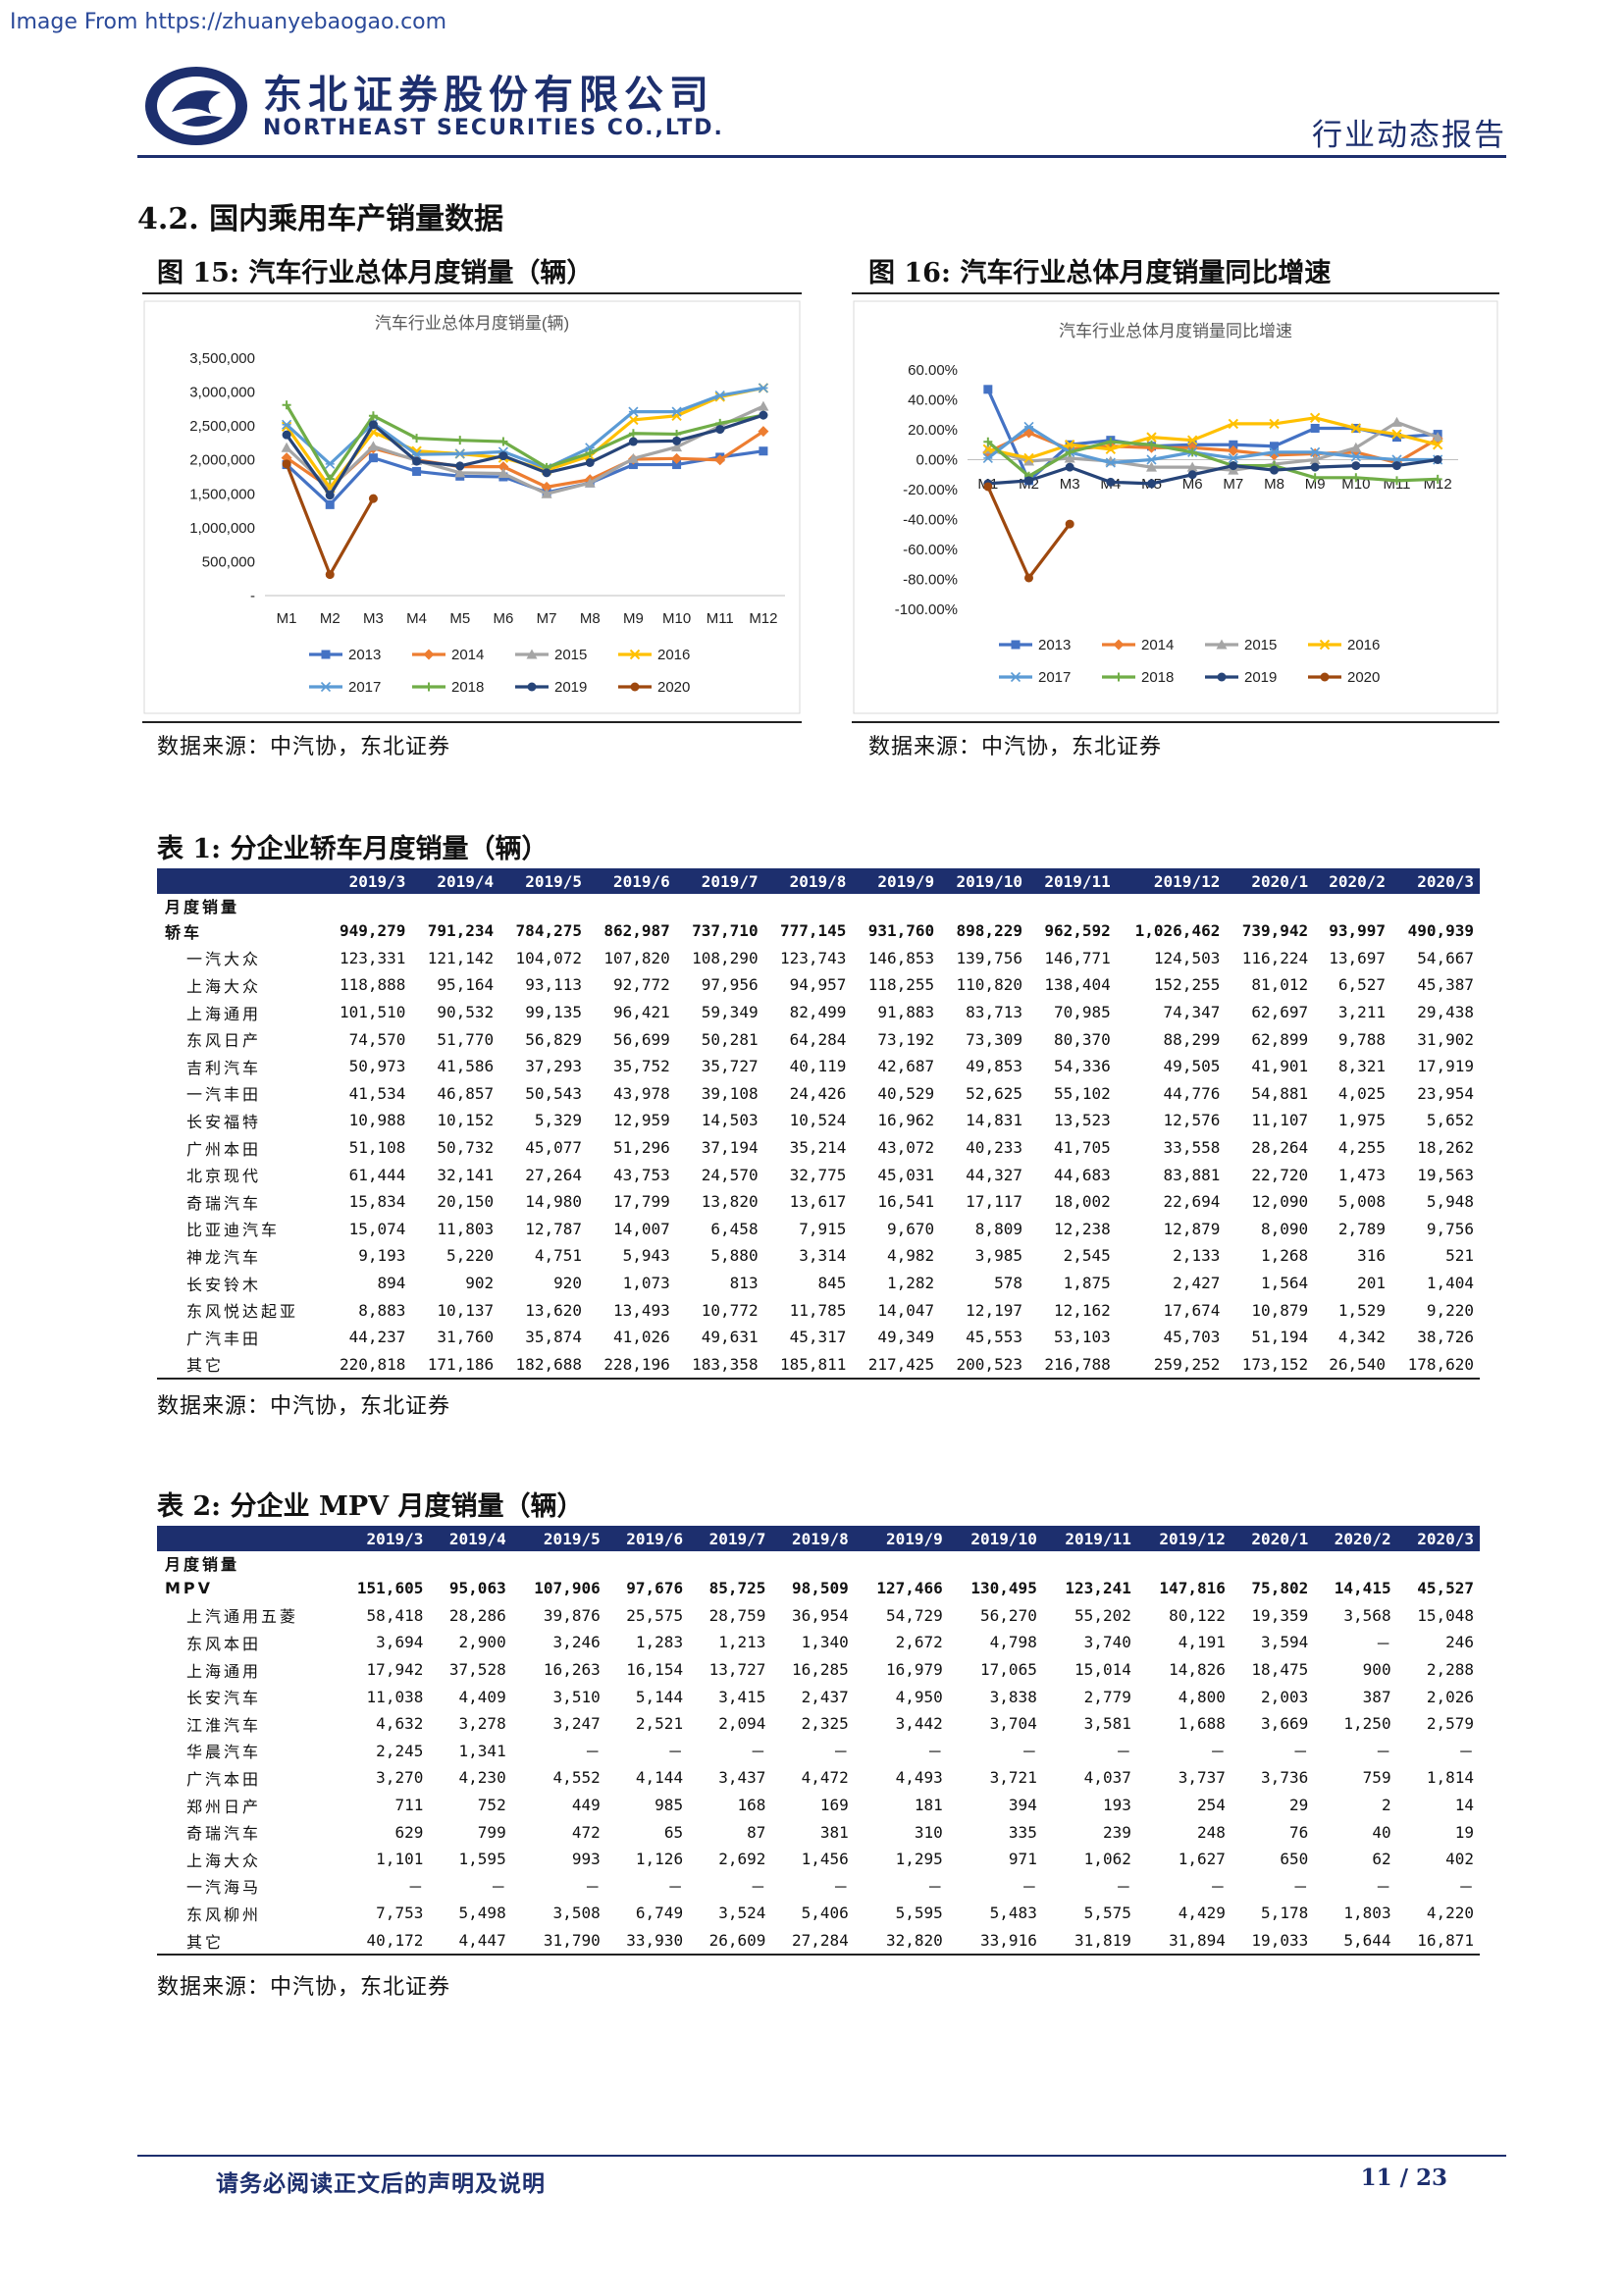  I want to click on table-cell: 2, so click(1386, 1805).